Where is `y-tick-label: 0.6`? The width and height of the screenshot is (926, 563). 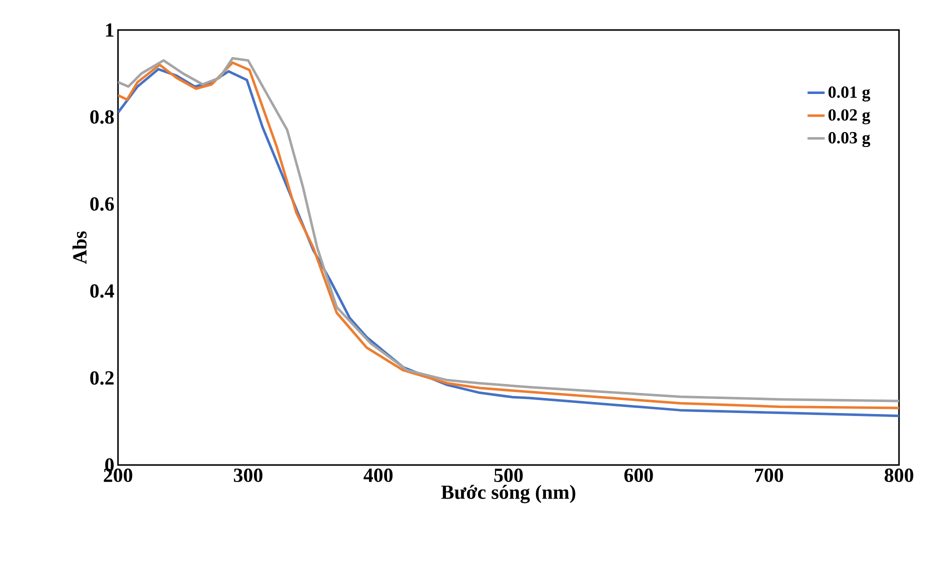 y-tick-label: 0.6 is located at coordinates (102, 204).